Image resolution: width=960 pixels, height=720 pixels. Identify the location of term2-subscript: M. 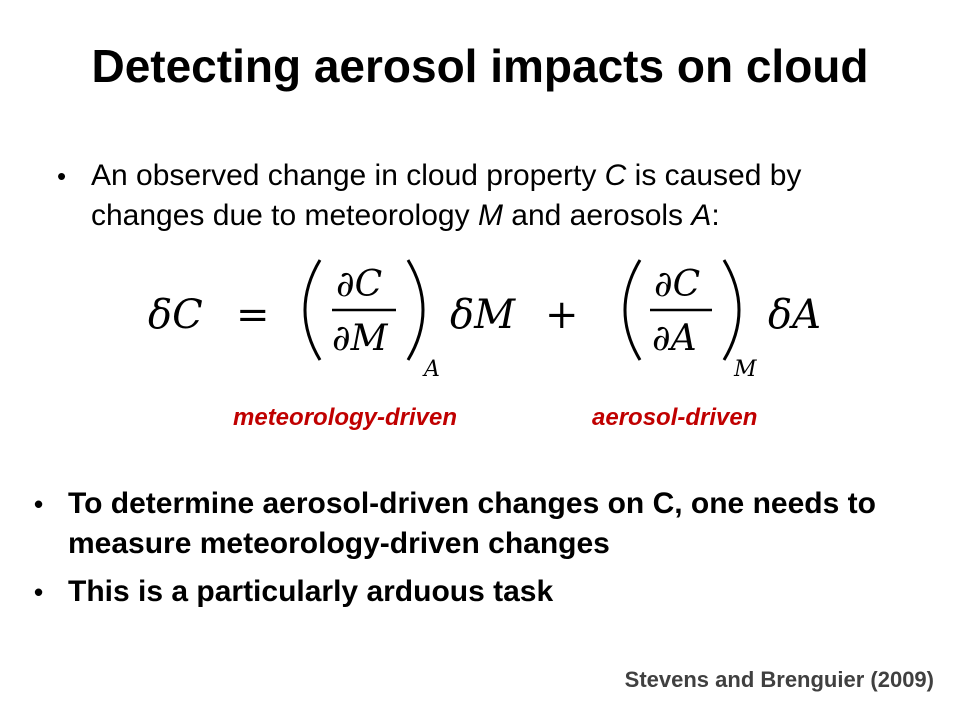
(745, 369).